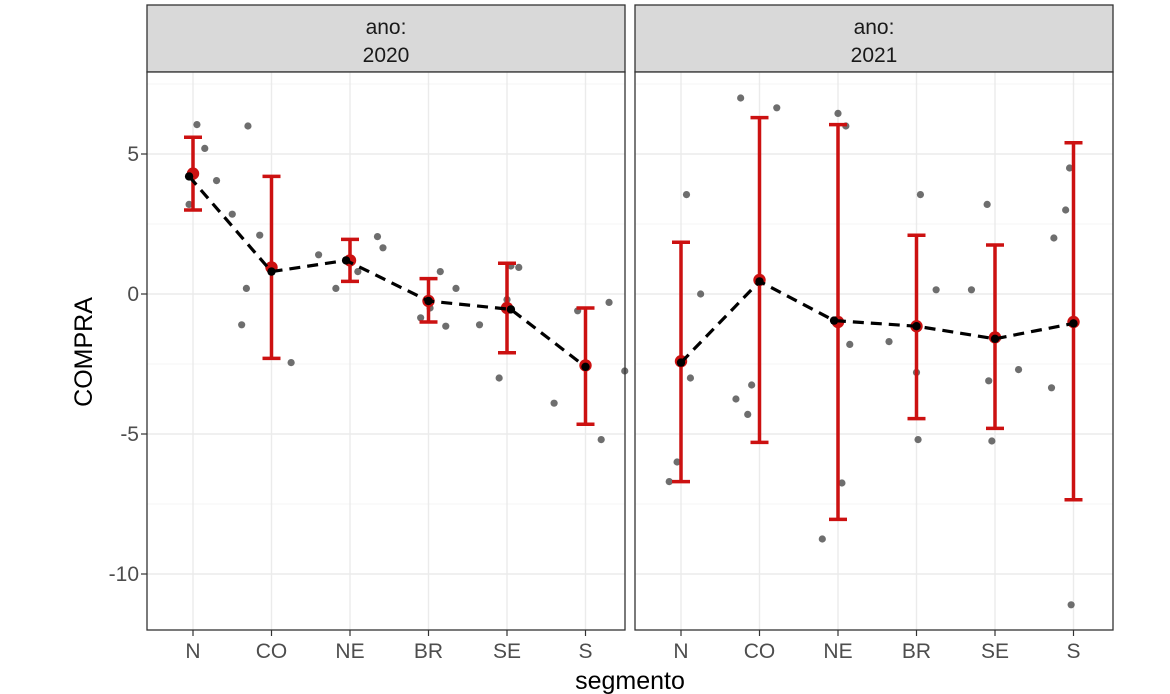 This screenshot has width=1170, height=694. I want to click on error-bar-N, so click(193, 173).